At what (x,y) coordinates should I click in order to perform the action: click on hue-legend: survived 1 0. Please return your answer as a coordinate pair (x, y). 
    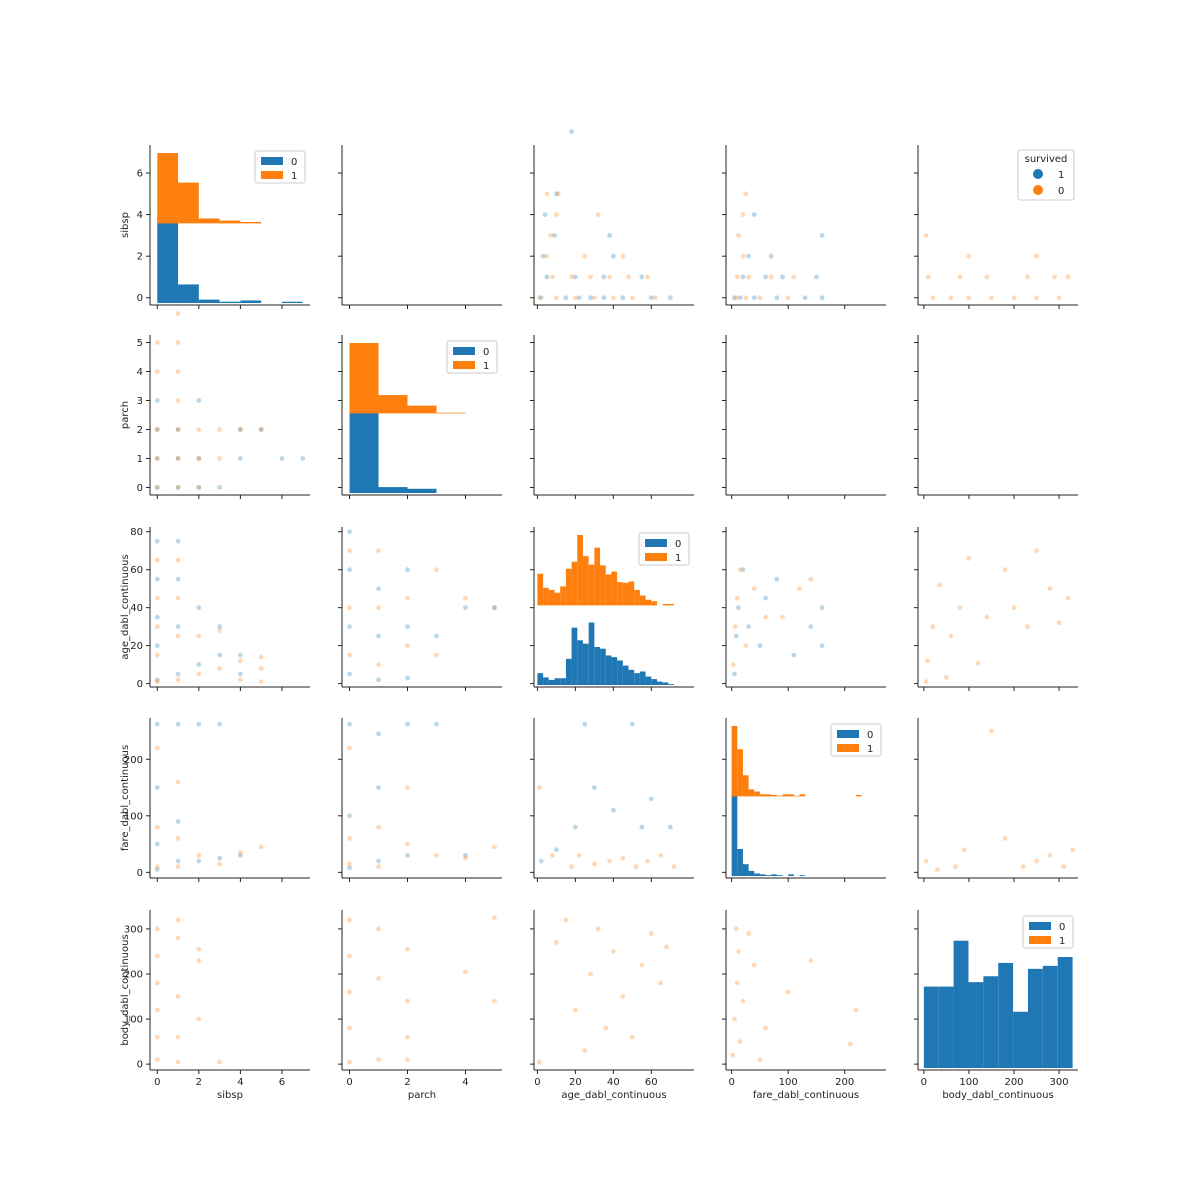
    Looking at the image, I should click on (1046, 175).